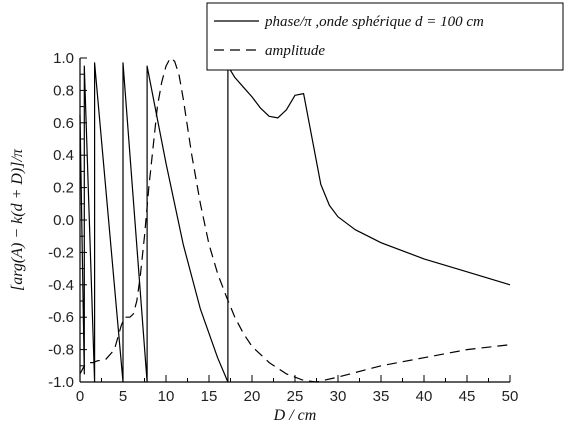 The image size is (568, 427). Describe the element at coordinates (510, 396) in the screenshot. I see `x-tick-label: 50` at that location.